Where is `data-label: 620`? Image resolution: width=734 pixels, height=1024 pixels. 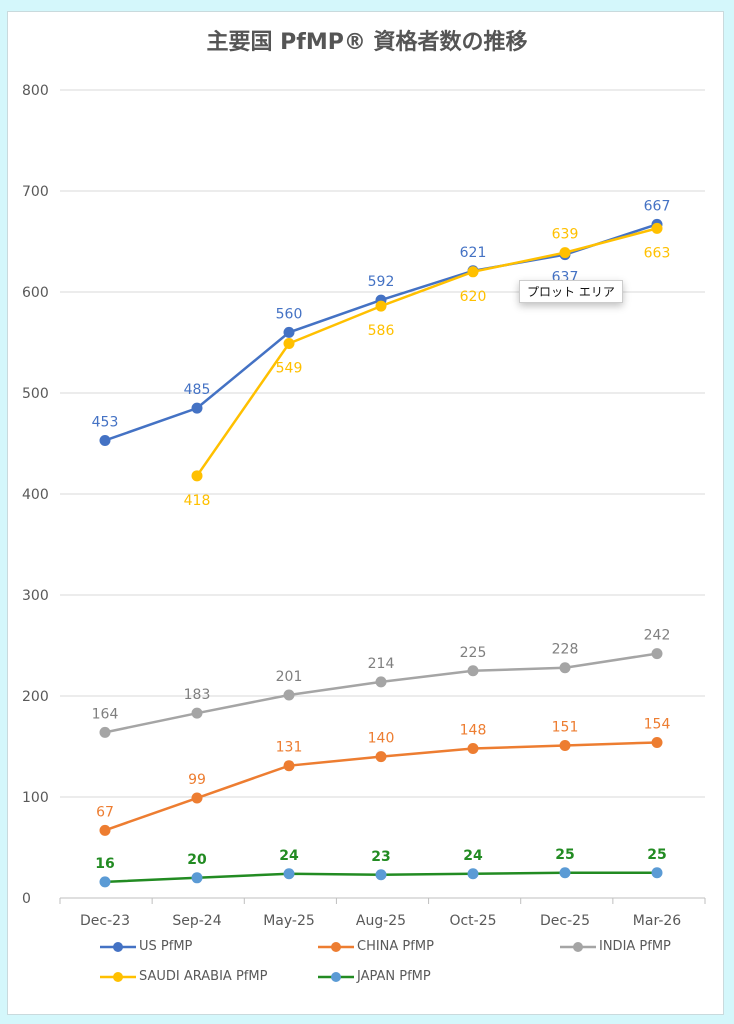
data-label: 620 is located at coordinates (473, 297).